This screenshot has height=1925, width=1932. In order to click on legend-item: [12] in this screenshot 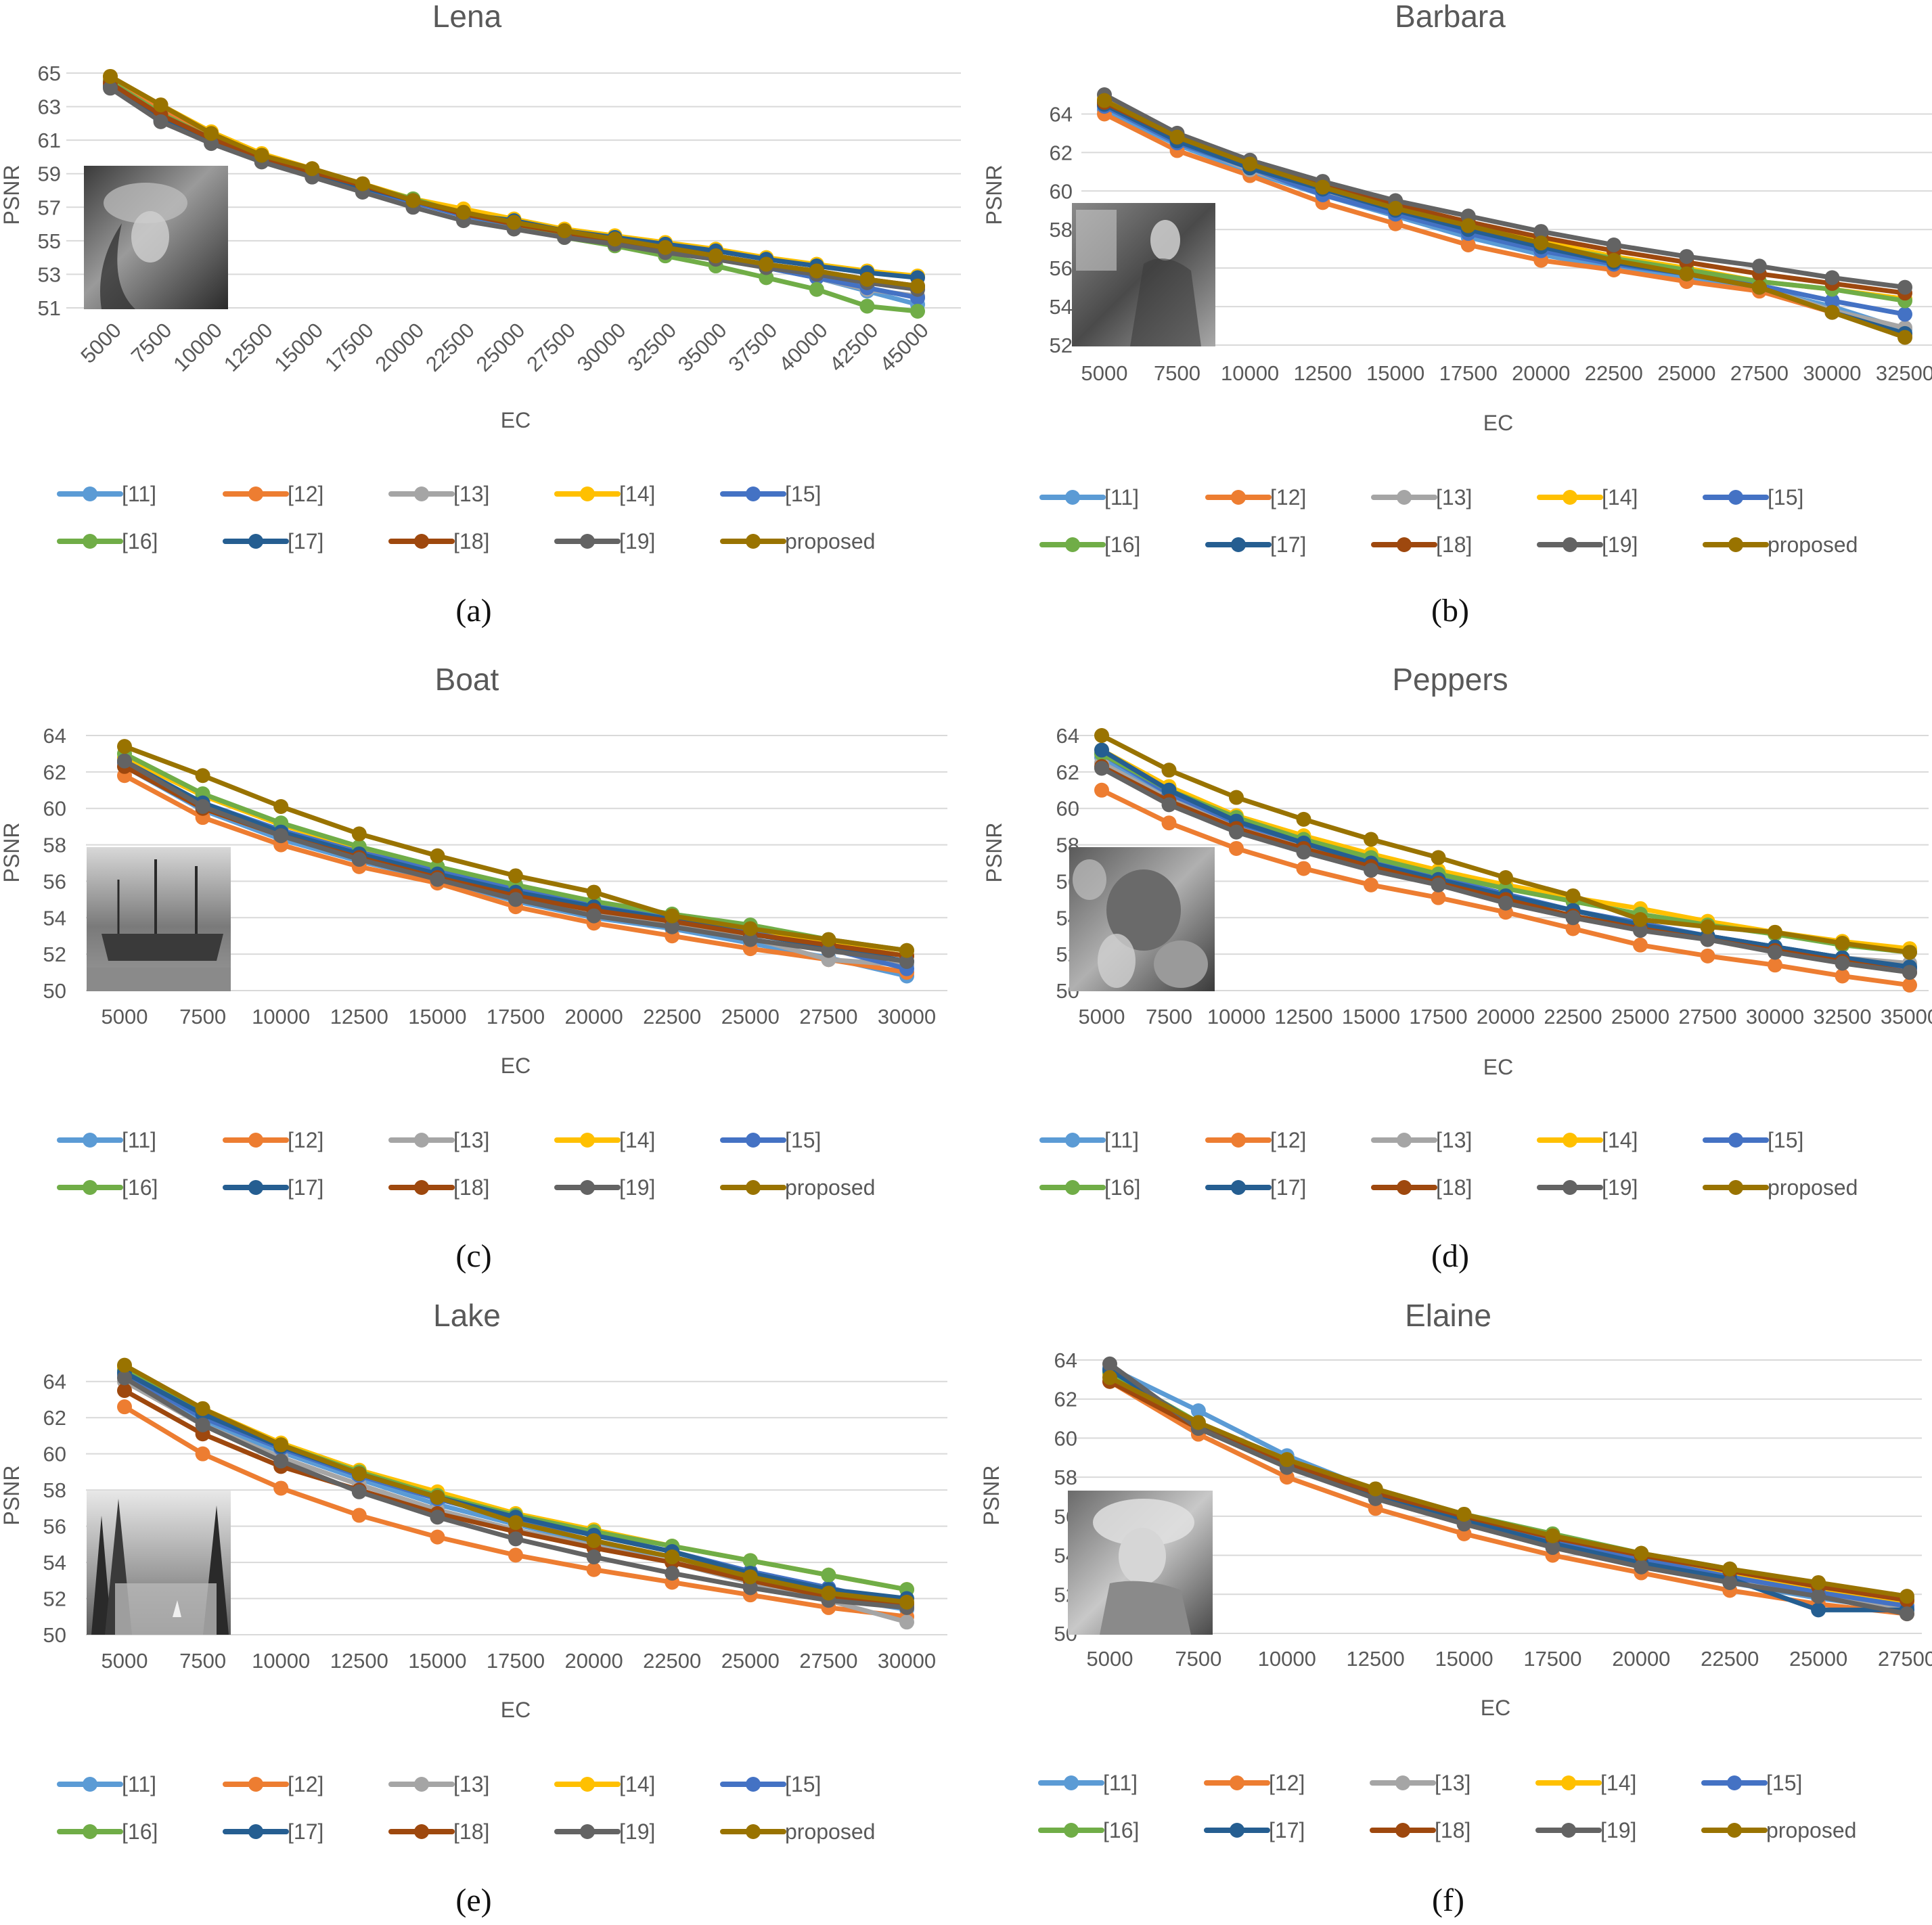, I will do `click(273, 1140)`.